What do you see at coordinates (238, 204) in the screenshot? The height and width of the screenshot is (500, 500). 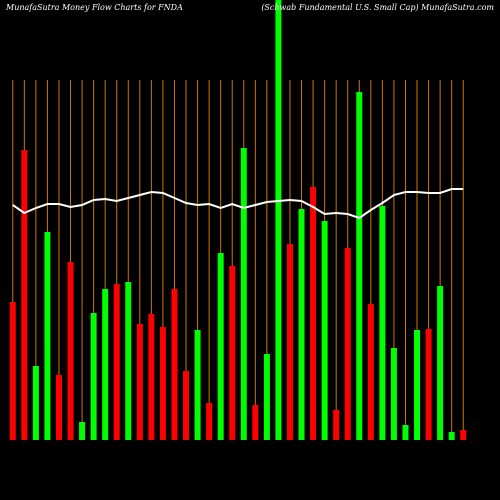 I see `money-flow-line` at bounding box center [238, 204].